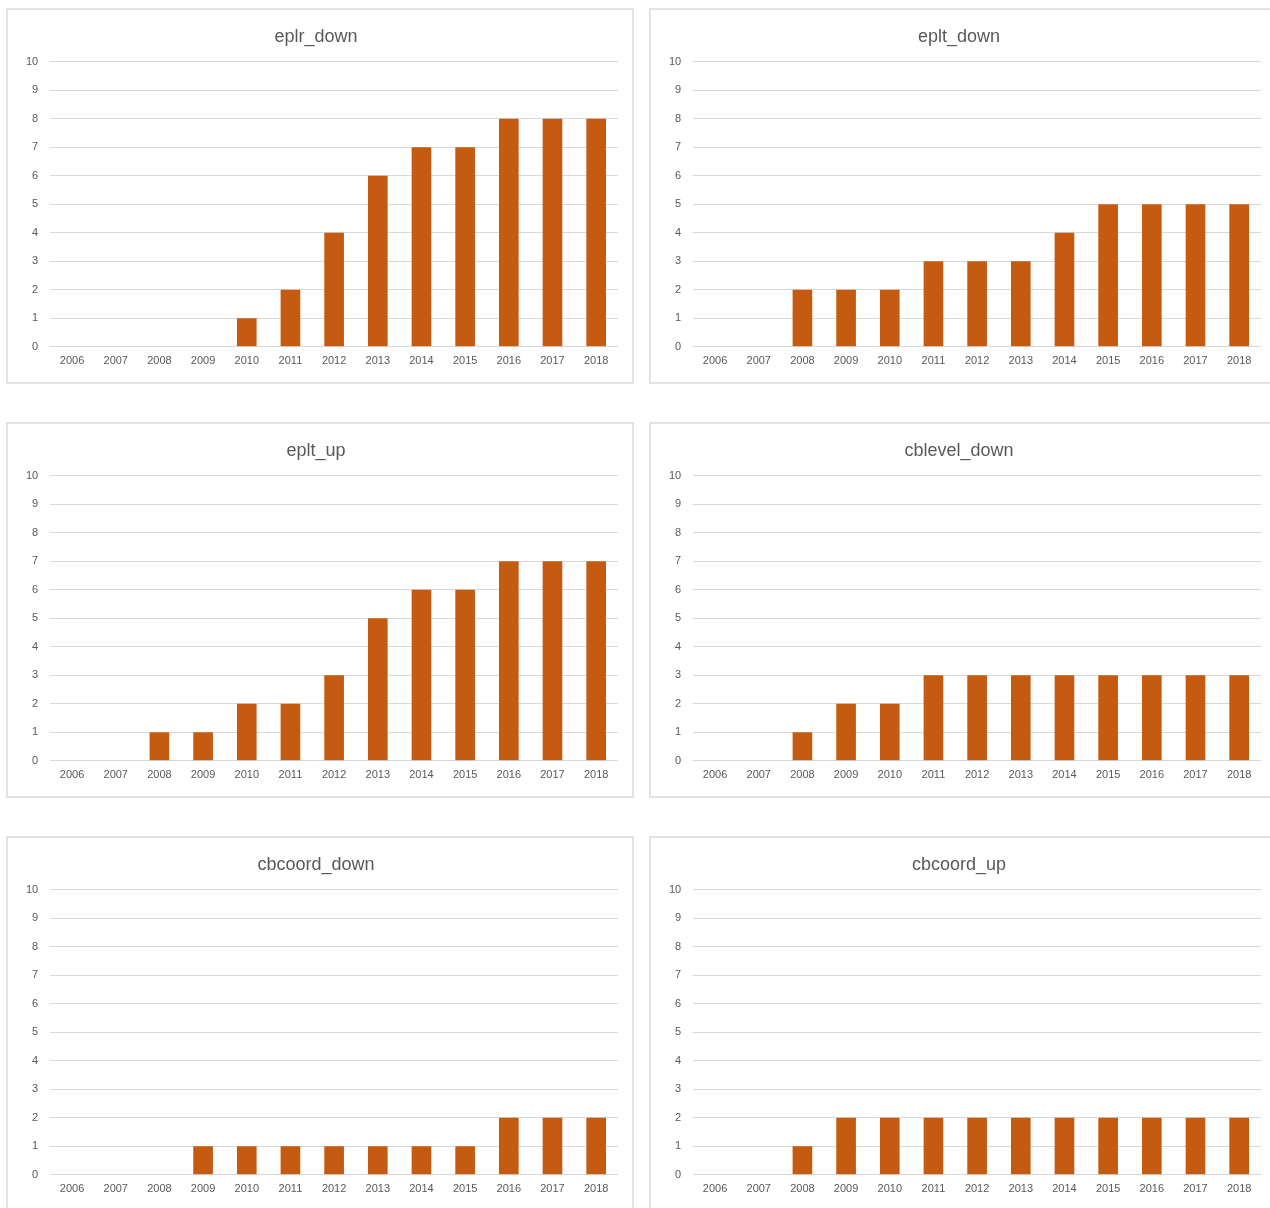 This screenshot has height=1208, width=1270. I want to click on chart-title: eplr_down, so click(316, 36).